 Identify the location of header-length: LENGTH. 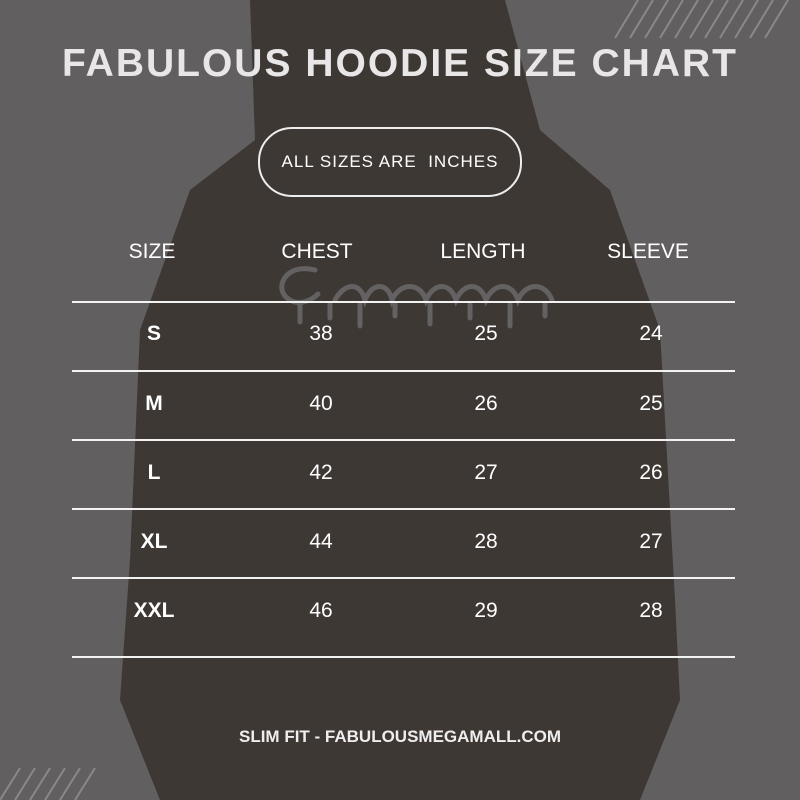
(483, 251).